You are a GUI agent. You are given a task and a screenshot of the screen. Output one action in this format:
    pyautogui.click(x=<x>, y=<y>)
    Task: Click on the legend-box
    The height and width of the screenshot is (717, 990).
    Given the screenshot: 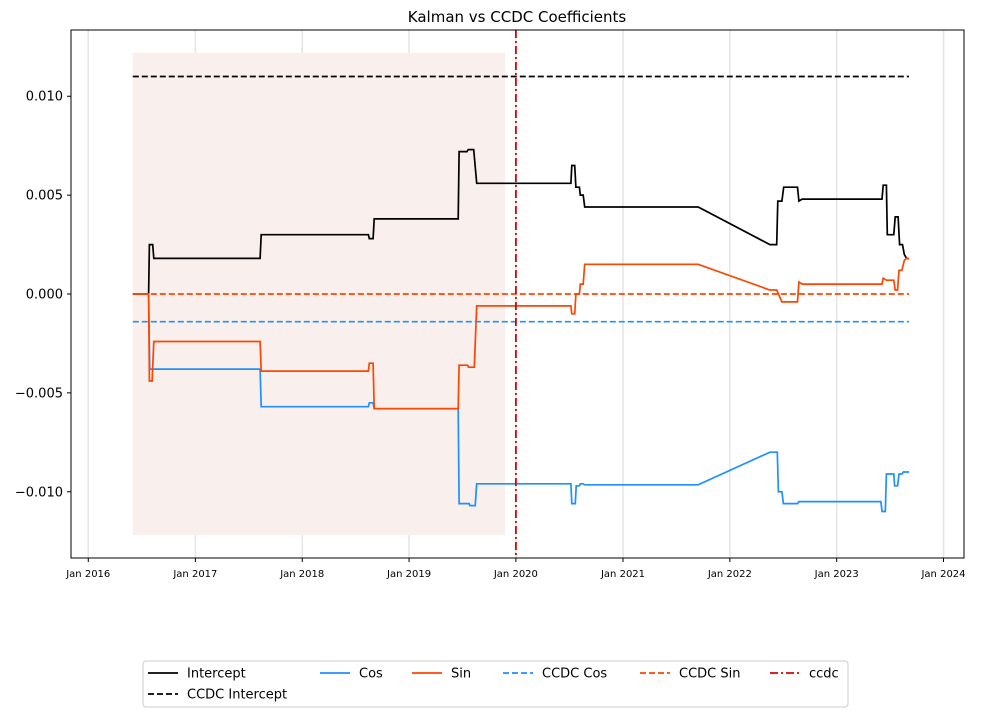 What is the action you would take?
    pyautogui.click(x=495, y=684)
    